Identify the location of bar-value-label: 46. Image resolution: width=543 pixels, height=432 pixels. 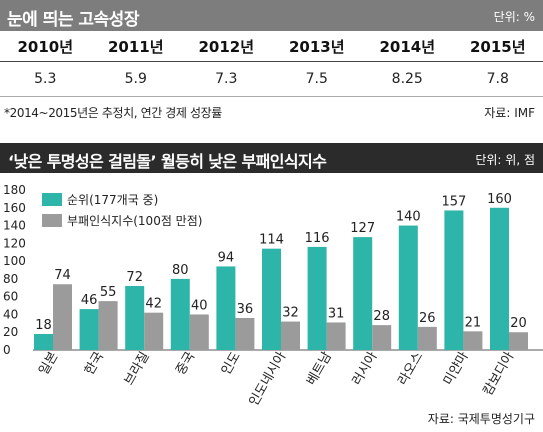
(89, 300).